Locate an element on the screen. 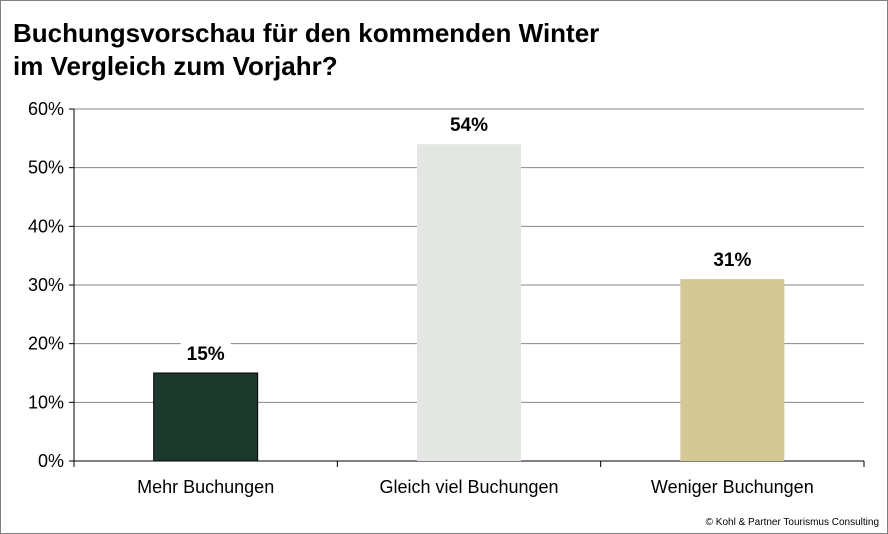 Image resolution: width=888 pixels, height=534 pixels. y-tick-label: 30% is located at coordinates (46, 285).